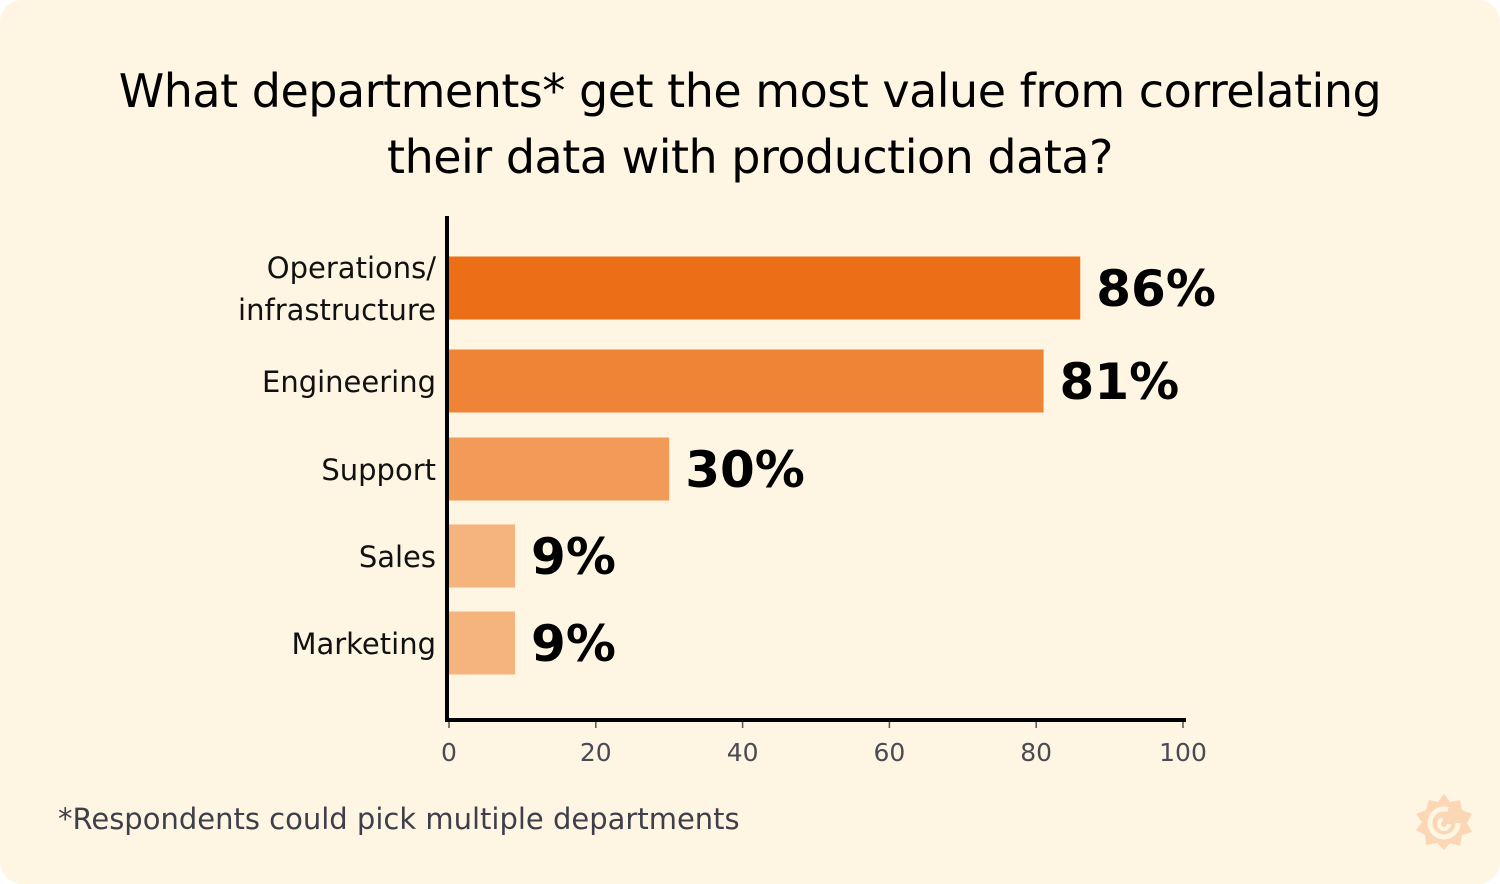  Describe the element at coordinates (1036, 752) in the screenshot. I see `x-tick-label: 80` at that location.